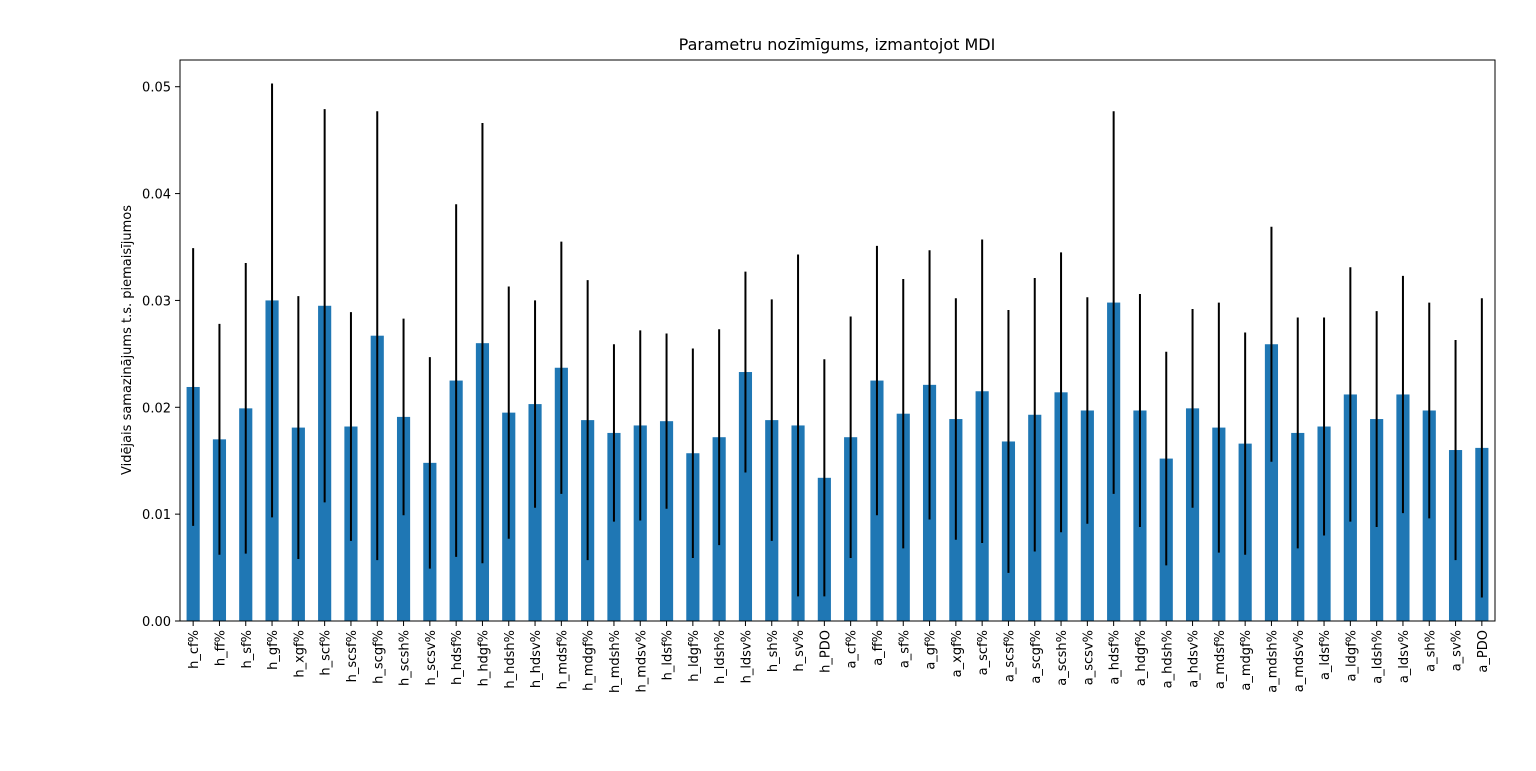  I want to click on x-tick-label: h_ldgf%, so click(694, 656).